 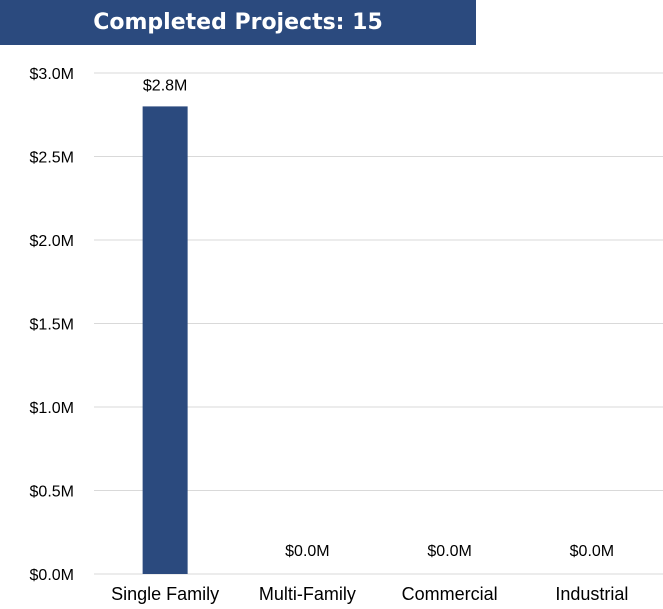 What do you see at coordinates (52, 241) in the screenshot?
I see `y-tick-label: $2.0M` at bounding box center [52, 241].